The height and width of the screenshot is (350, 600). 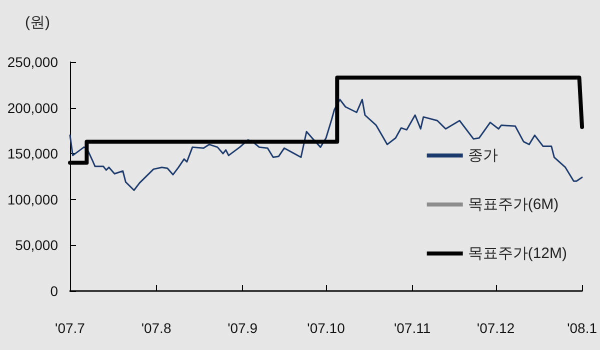 I want to click on x-tick-label: '08.1, so click(x=582, y=328).